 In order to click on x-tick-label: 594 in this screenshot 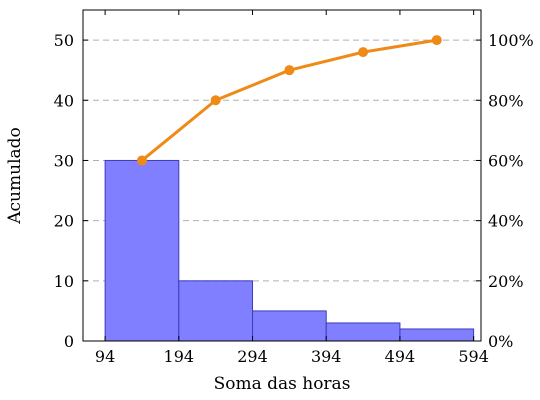, I will do `click(473, 356)`.